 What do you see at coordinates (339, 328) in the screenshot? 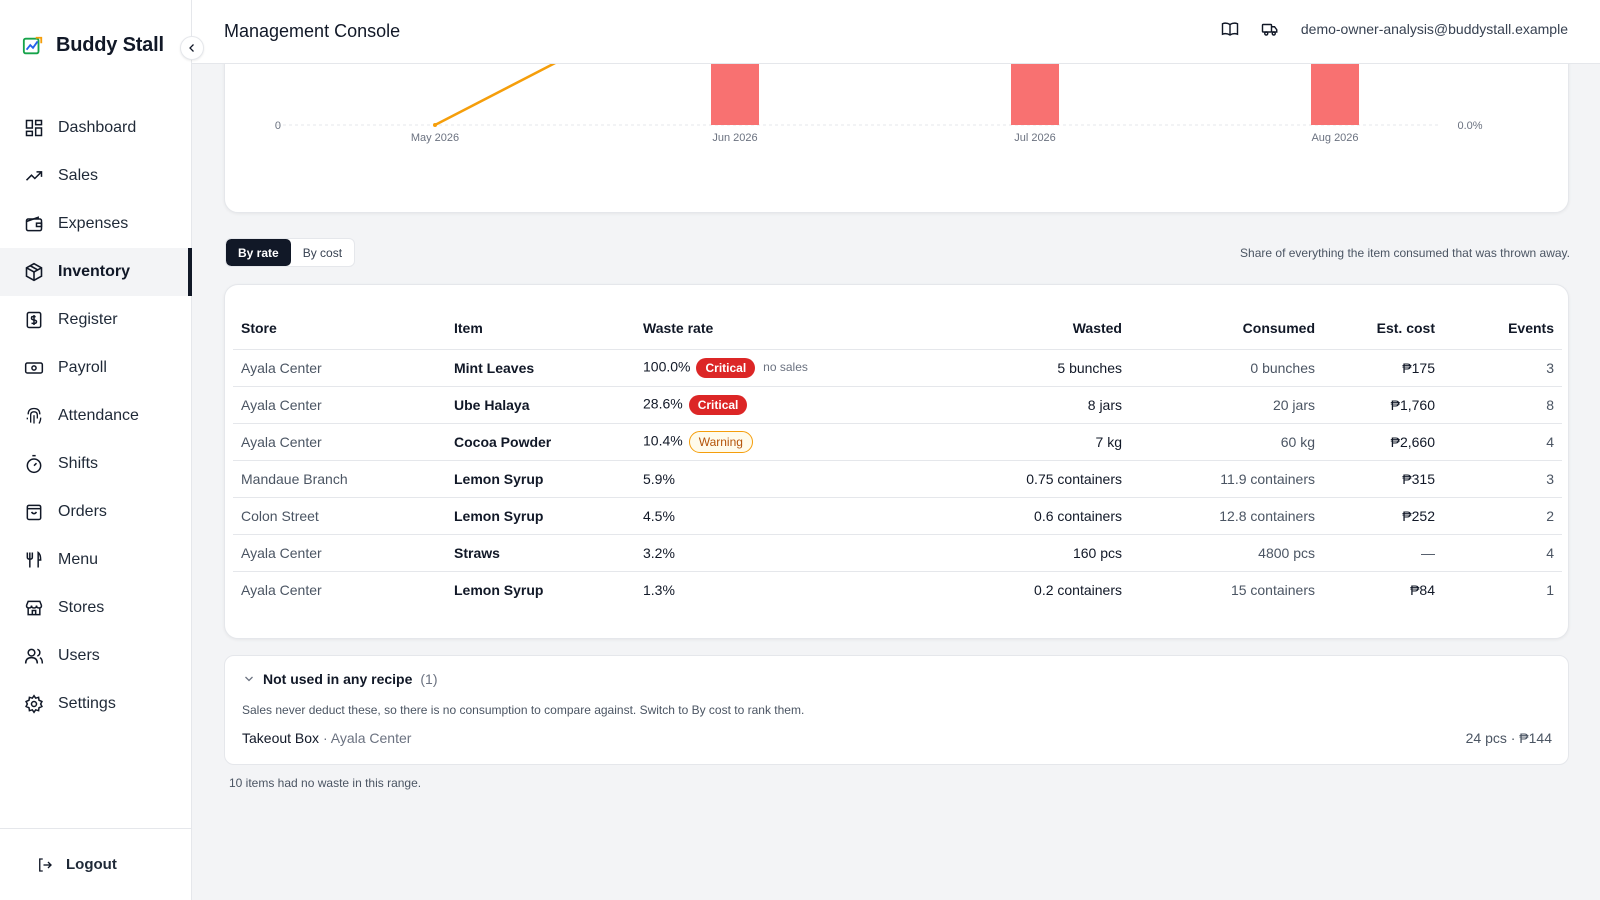
I see `col-store: Store` at bounding box center [339, 328].